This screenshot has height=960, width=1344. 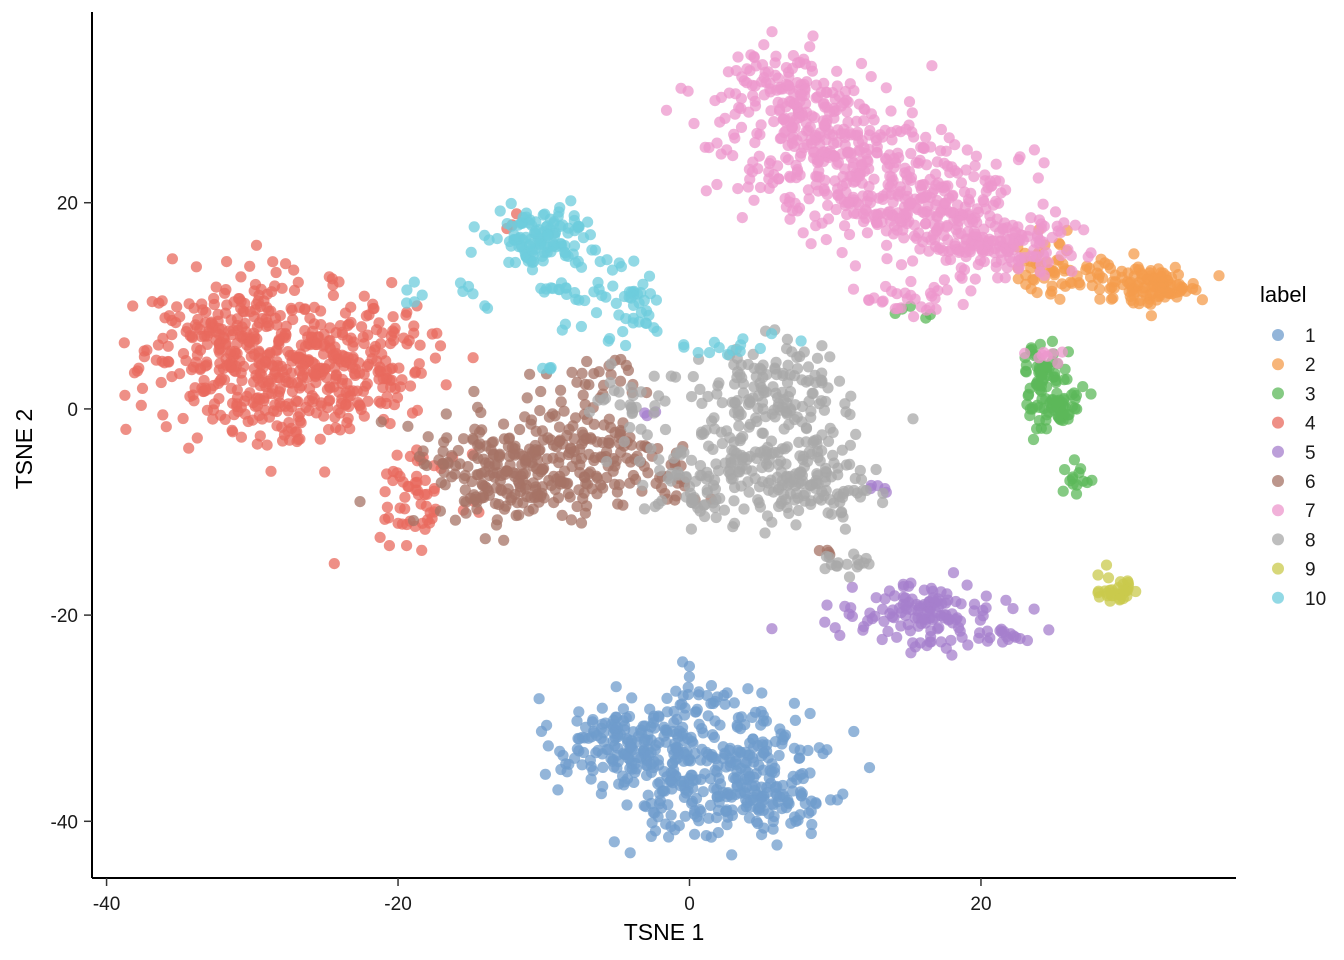 What do you see at coordinates (664, 932) in the screenshot?
I see `x-axis-title: TSNE 1` at bounding box center [664, 932].